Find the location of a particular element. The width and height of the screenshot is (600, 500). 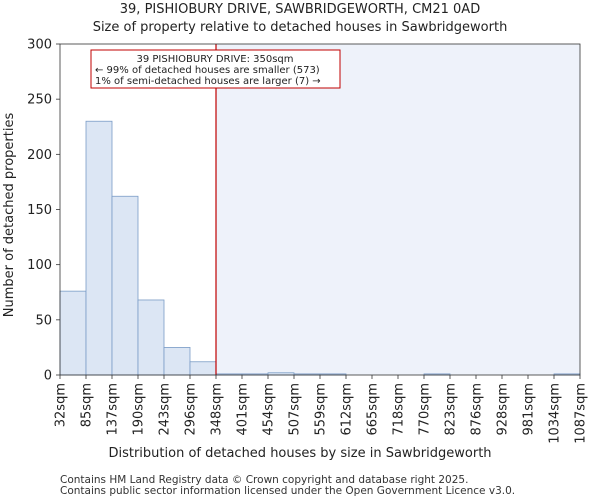

x-tick-label: 32sqm is located at coordinates (61, 405).